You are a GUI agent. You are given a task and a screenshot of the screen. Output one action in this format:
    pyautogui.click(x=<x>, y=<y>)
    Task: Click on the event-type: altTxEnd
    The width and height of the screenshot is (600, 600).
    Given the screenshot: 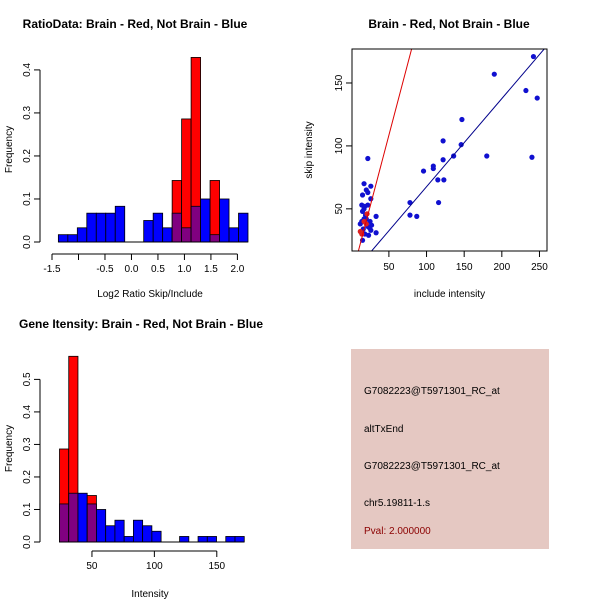 What is the action you would take?
    pyautogui.click(x=384, y=429)
    